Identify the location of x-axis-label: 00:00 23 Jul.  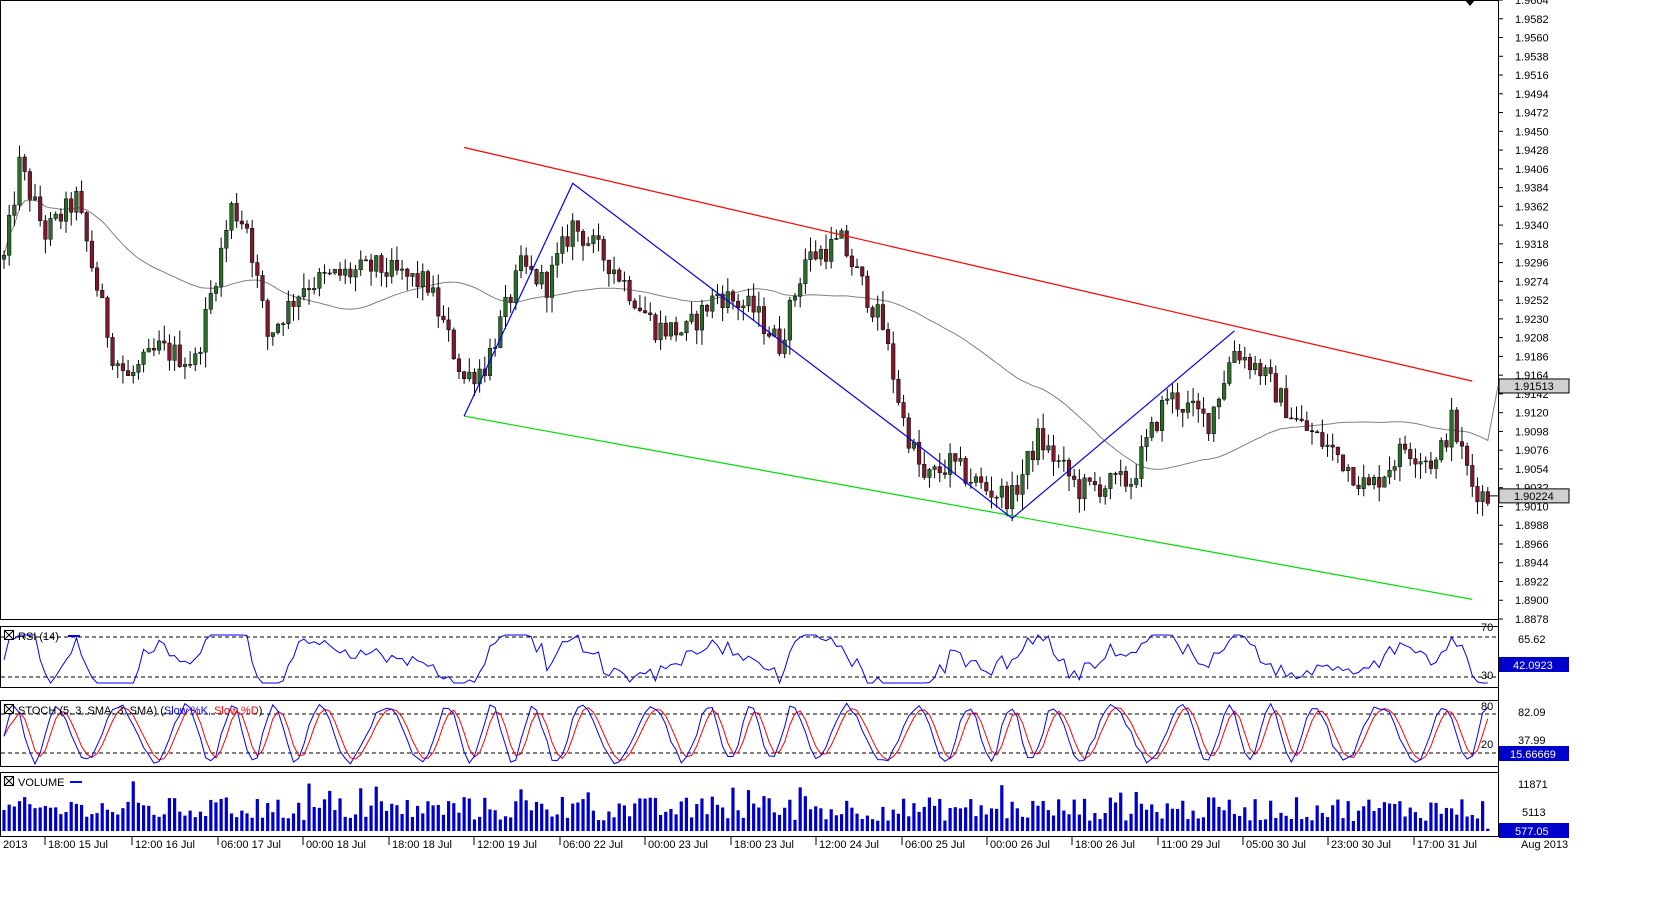
(678, 845).